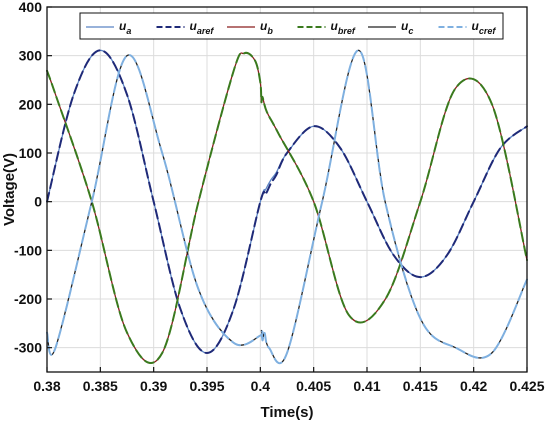 This screenshot has width=550, height=428. I want to click on y-tick-label: 200, so click(31, 104).